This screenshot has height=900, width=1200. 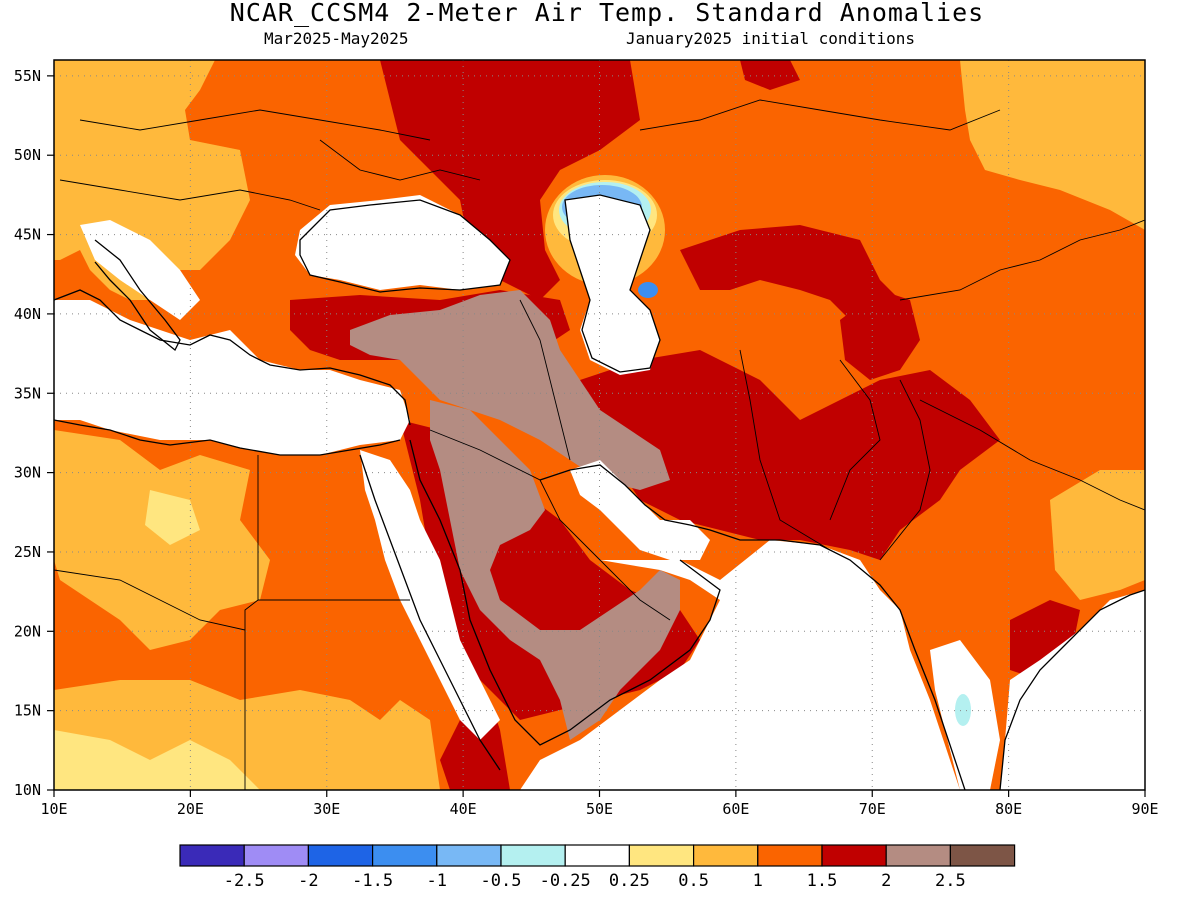 I want to click on lat-tick-label: 55N, so click(x=27, y=76).